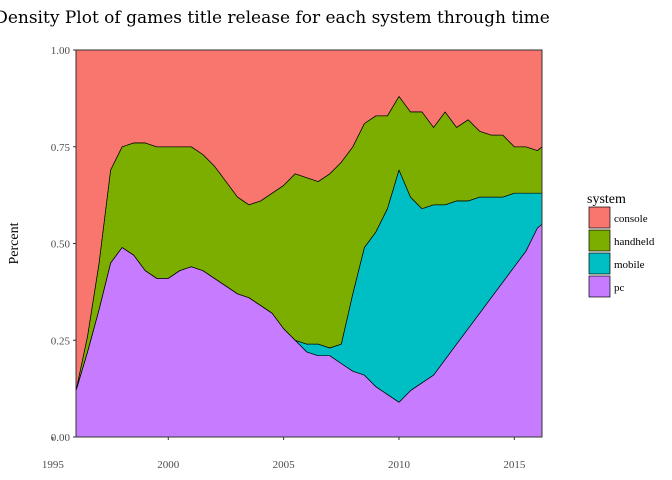  Describe the element at coordinates (634, 242) in the screenshot. I see `legend-label-handheld: handheld` at that location.